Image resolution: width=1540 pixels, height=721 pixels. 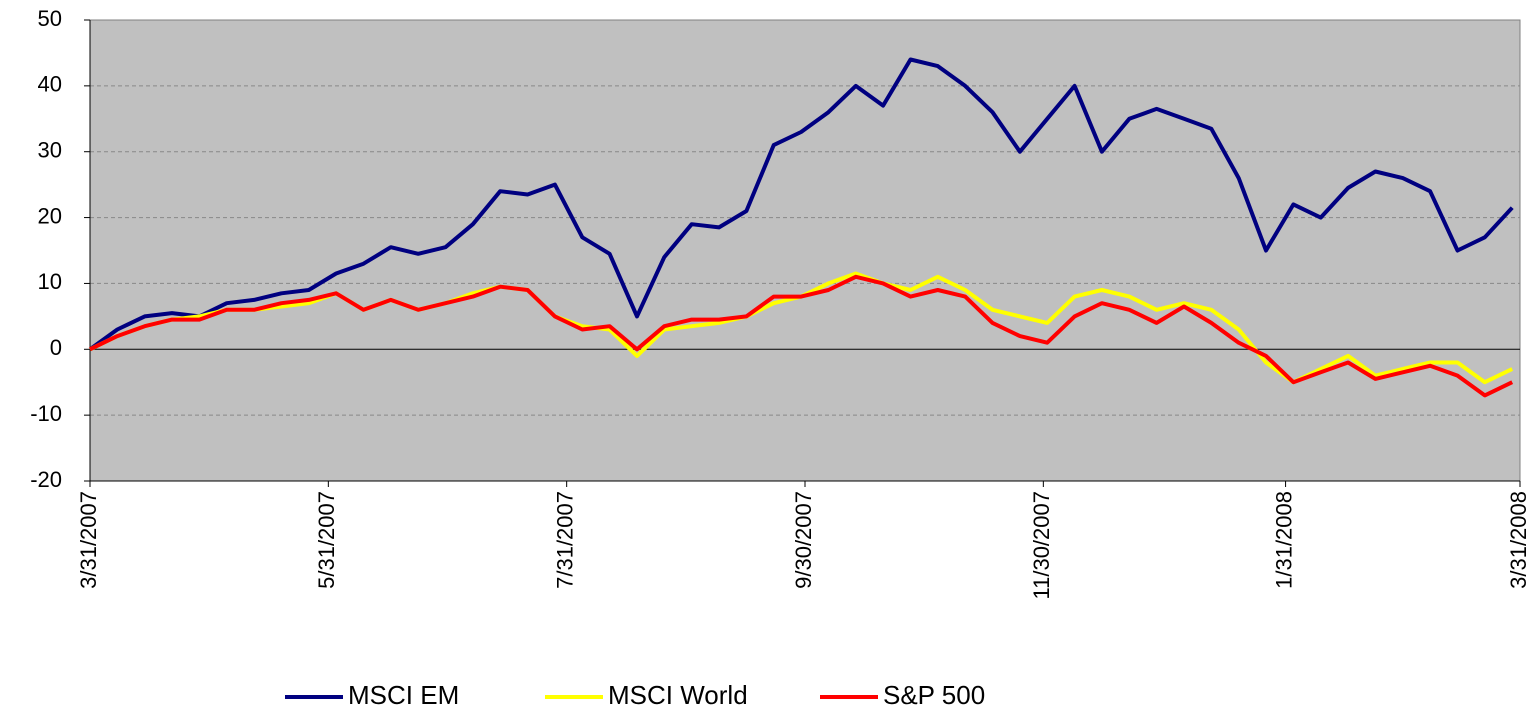 I want to click on x-tick-label: 9/30/2007, so click(x=803, y=540).